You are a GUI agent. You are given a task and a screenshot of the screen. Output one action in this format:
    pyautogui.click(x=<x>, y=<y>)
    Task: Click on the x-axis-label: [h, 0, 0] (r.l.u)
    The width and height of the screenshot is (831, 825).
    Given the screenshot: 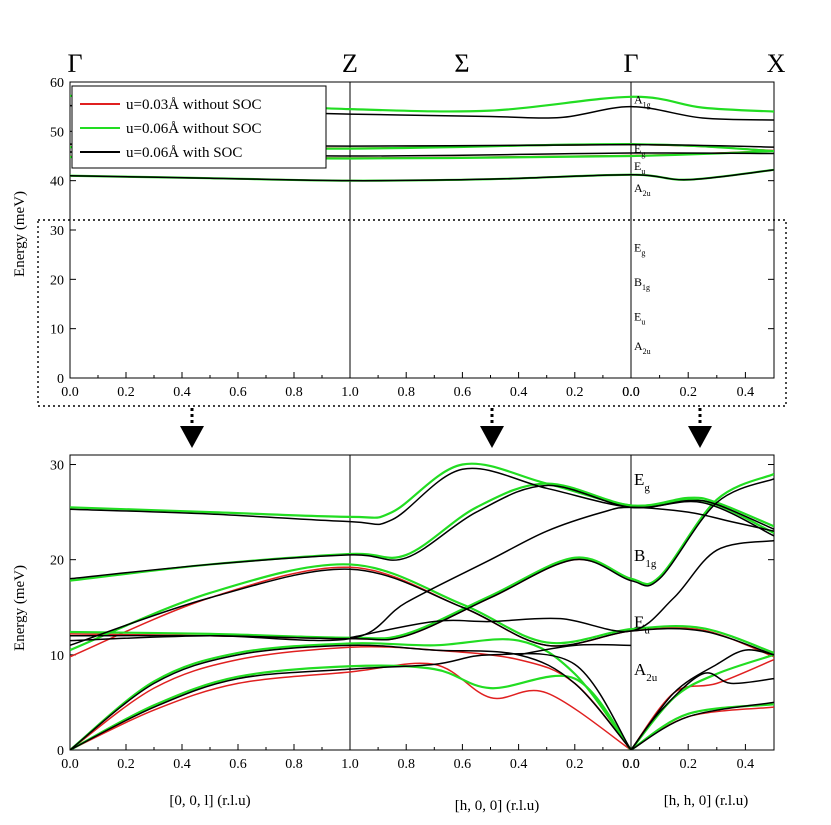 What is the action you would take?
    pyautogui.click(x=497, y=806)
    